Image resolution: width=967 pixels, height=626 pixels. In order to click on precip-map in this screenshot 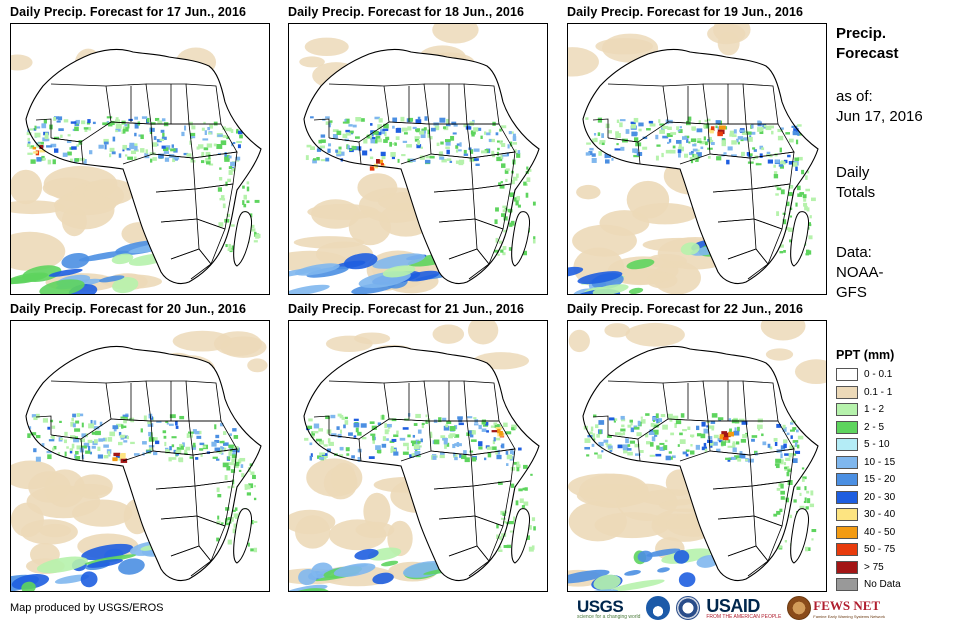, I will do `click(418, 159)`.